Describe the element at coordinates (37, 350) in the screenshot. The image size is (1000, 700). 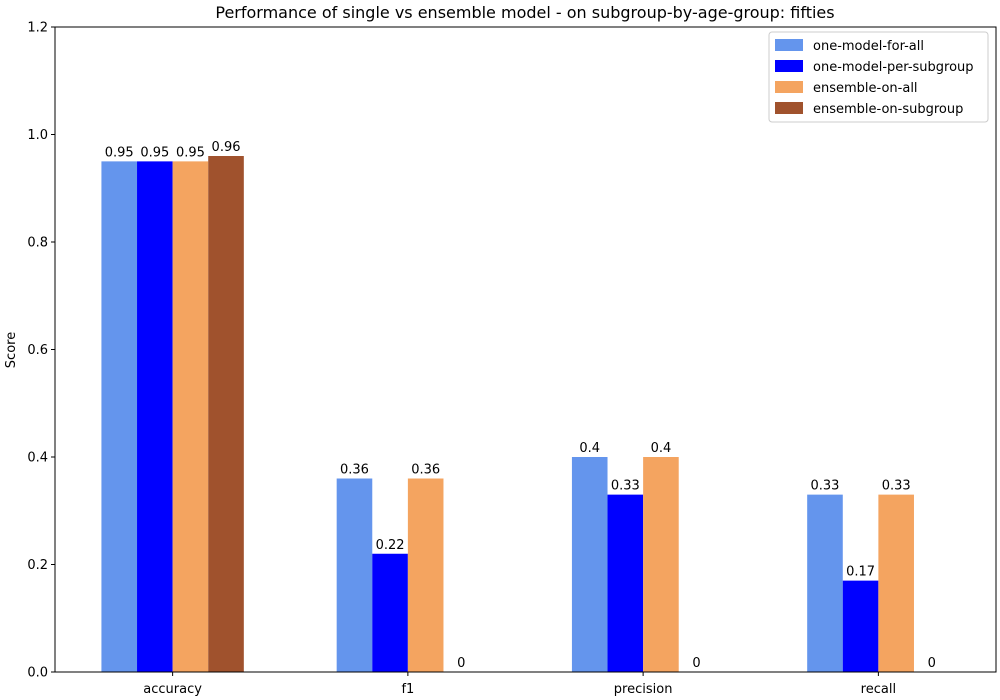
I see `y-tick-label: 0.6` at that location.